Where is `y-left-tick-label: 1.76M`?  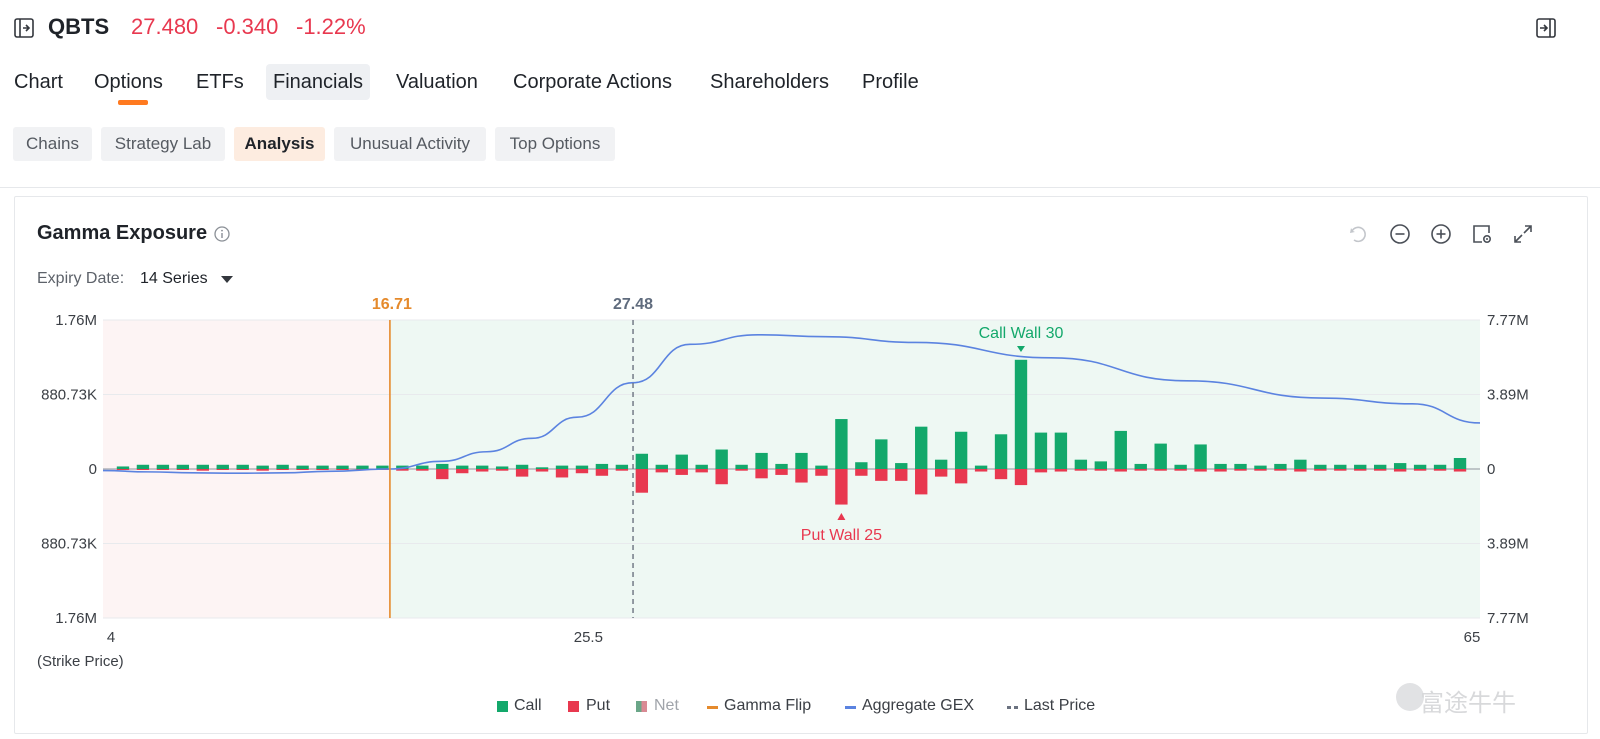 y-left-tick-label: 1.76M is located at coordinates (76, 618).